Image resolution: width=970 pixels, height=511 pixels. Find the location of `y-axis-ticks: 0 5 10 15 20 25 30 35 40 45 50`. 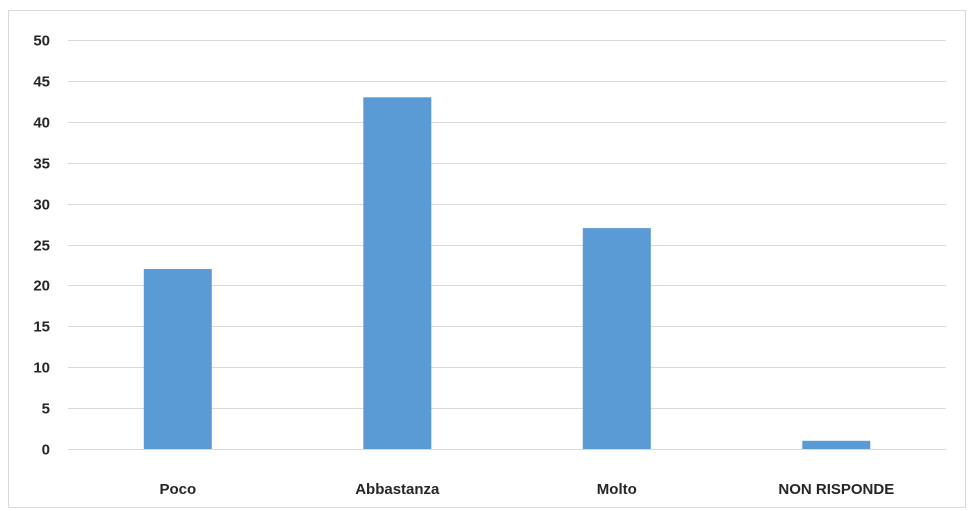

y-axis-ticks: 0 5 10 15 20 25 30 35 40 45 50 is located at coordinates (41, 246).